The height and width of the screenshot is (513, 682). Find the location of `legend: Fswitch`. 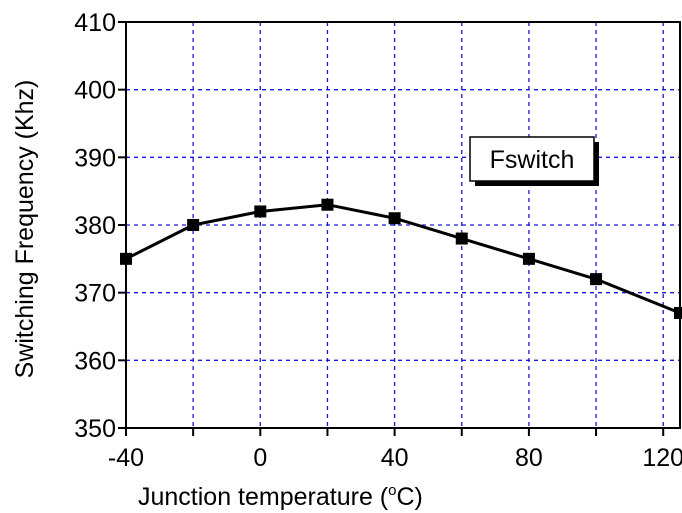

legend: Fswitch is located at coordinates (534, 161).